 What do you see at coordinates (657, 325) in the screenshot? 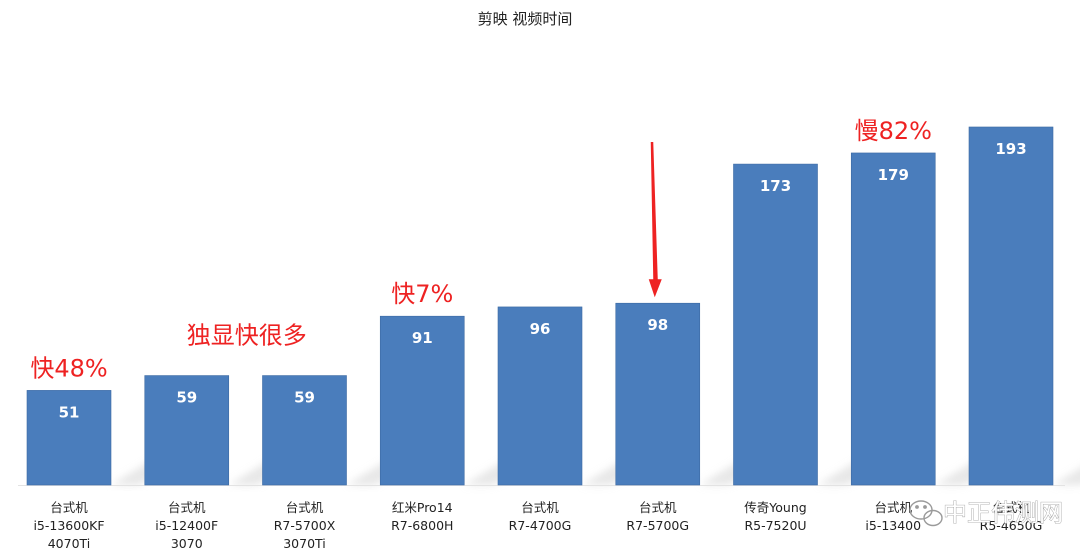
I see `data-label: 98` at bounding box center [657, 325].